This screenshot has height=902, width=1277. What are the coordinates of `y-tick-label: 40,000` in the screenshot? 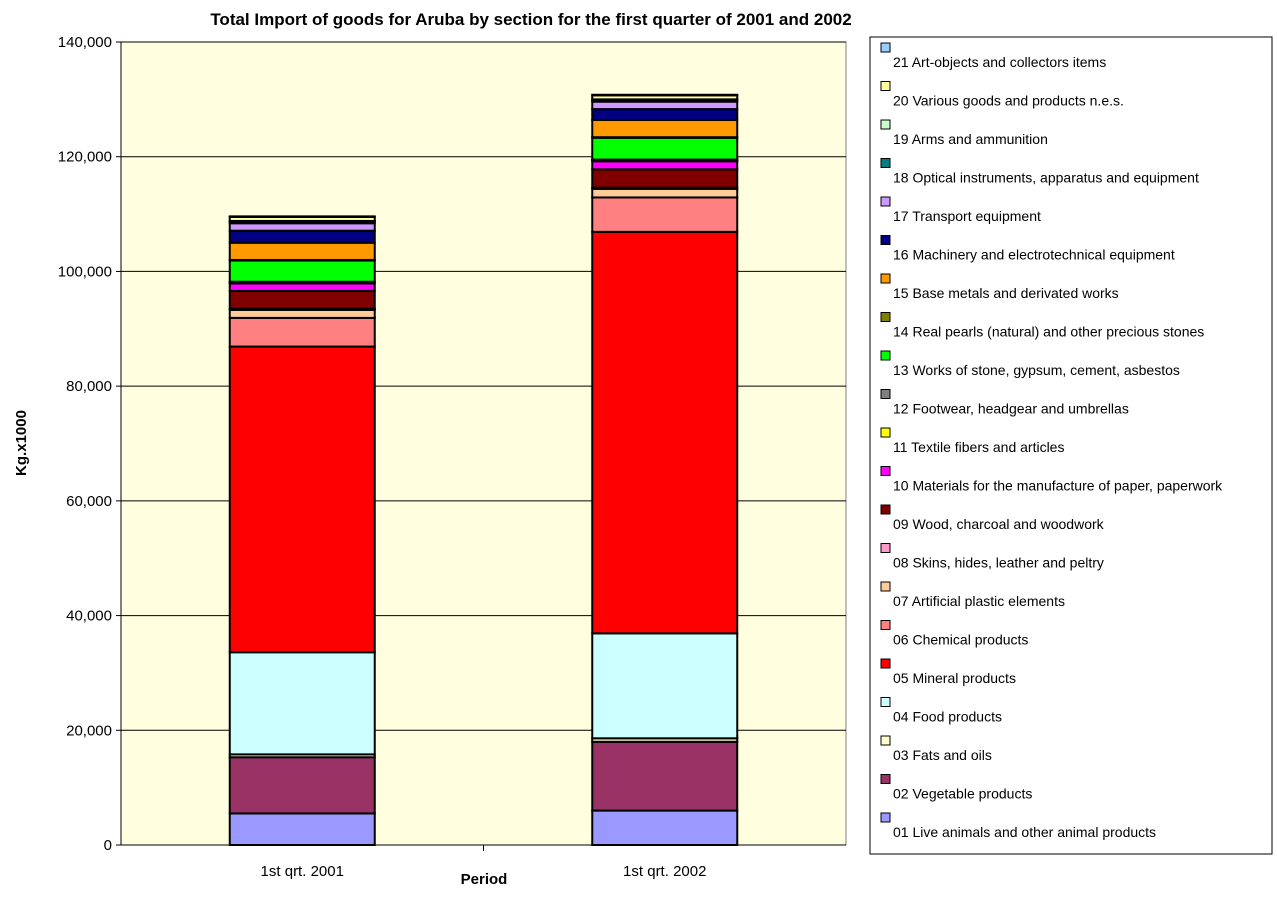 It's located at (89, 616).